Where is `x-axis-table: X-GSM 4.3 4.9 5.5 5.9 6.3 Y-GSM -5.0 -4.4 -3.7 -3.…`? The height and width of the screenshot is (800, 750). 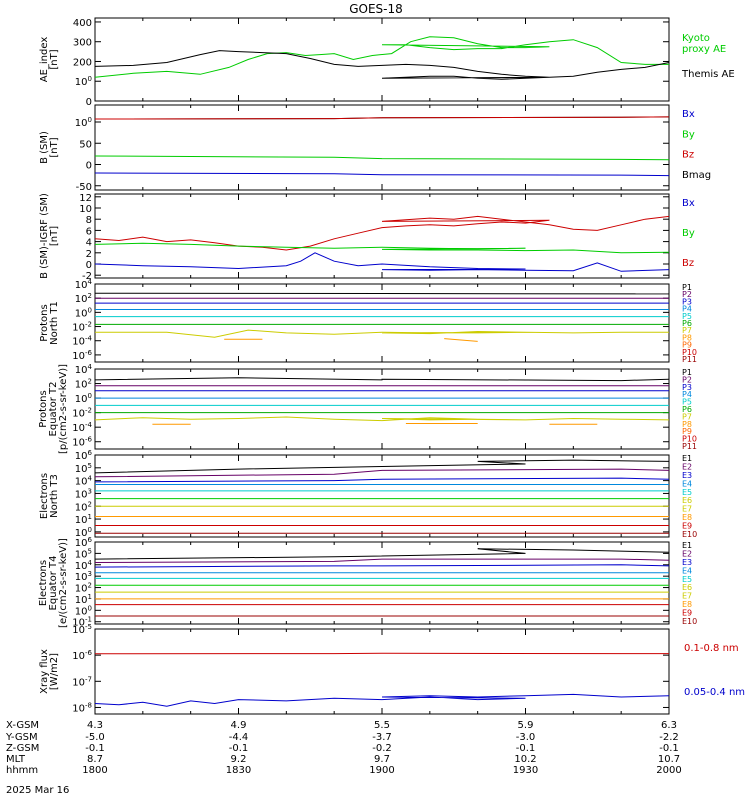 x-axis-table: X-GSM 4.3 4.9 5.5 5.9 6.3 Y-GSM -5.0 -4.4 -3.7 -3.… is located at coordinates (343, 748).